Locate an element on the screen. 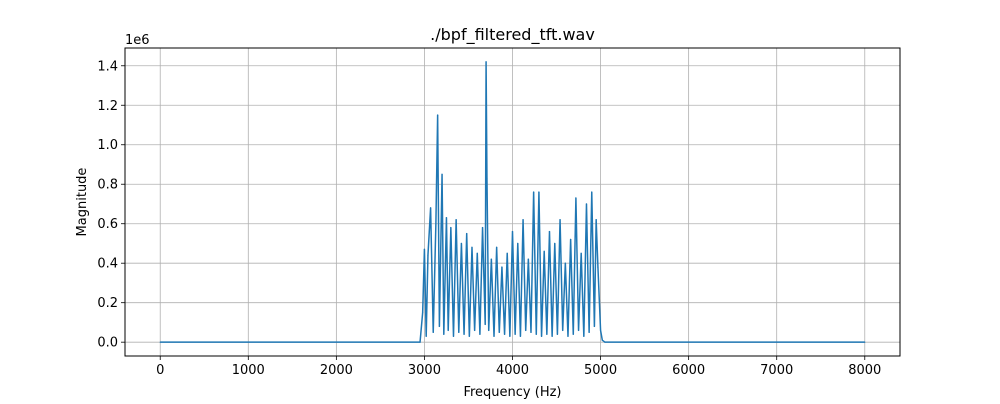 This screenshot has width=1000, height=404. x-axis: 0 1000 2000 3000 4000 5000 6000 7000 8000 is located at coordinates (518, 367).